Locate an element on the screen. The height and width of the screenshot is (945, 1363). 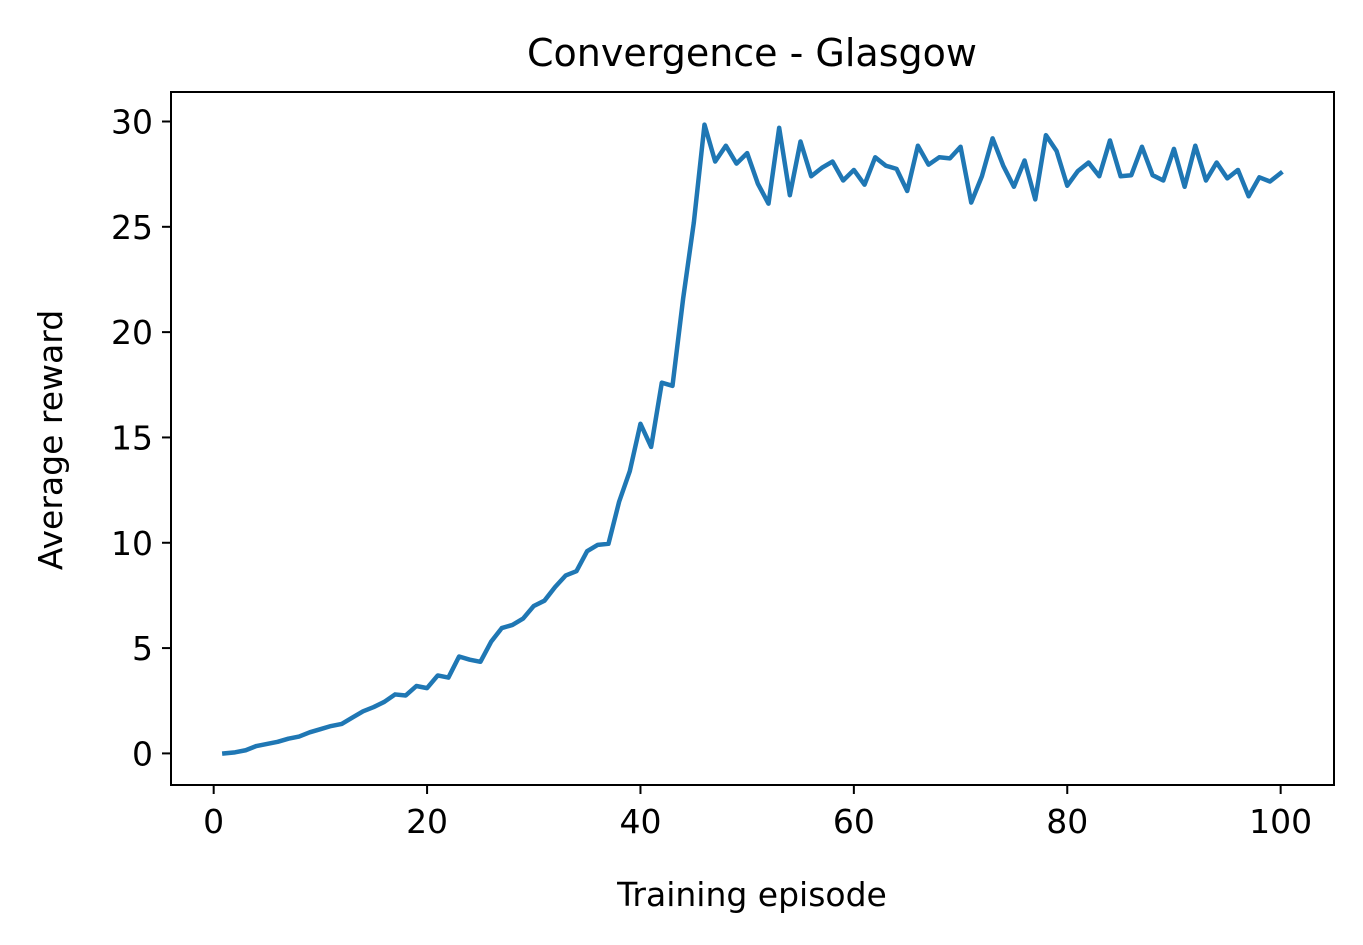
y-tick-label: 30 is located at coordinates (132, 121).